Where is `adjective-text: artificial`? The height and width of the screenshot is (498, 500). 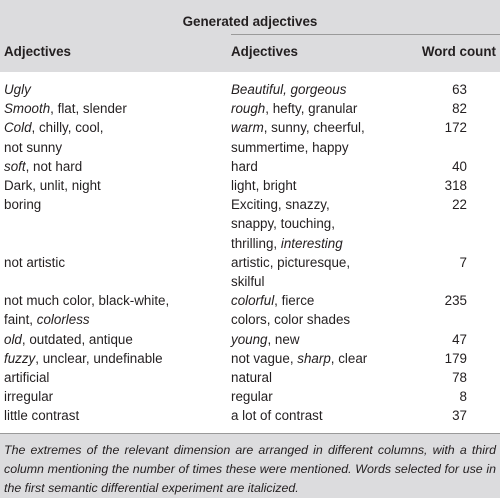 adjective-text: artificial is located at coordinates (27, 377).